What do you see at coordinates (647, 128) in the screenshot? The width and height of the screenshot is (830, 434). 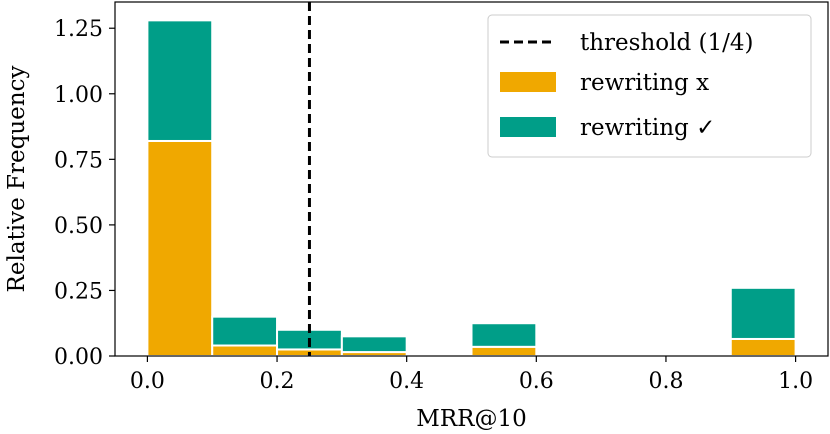 I see `legend-rewriting-check-label: rewriting ✓` at bounding box center [647, 128].